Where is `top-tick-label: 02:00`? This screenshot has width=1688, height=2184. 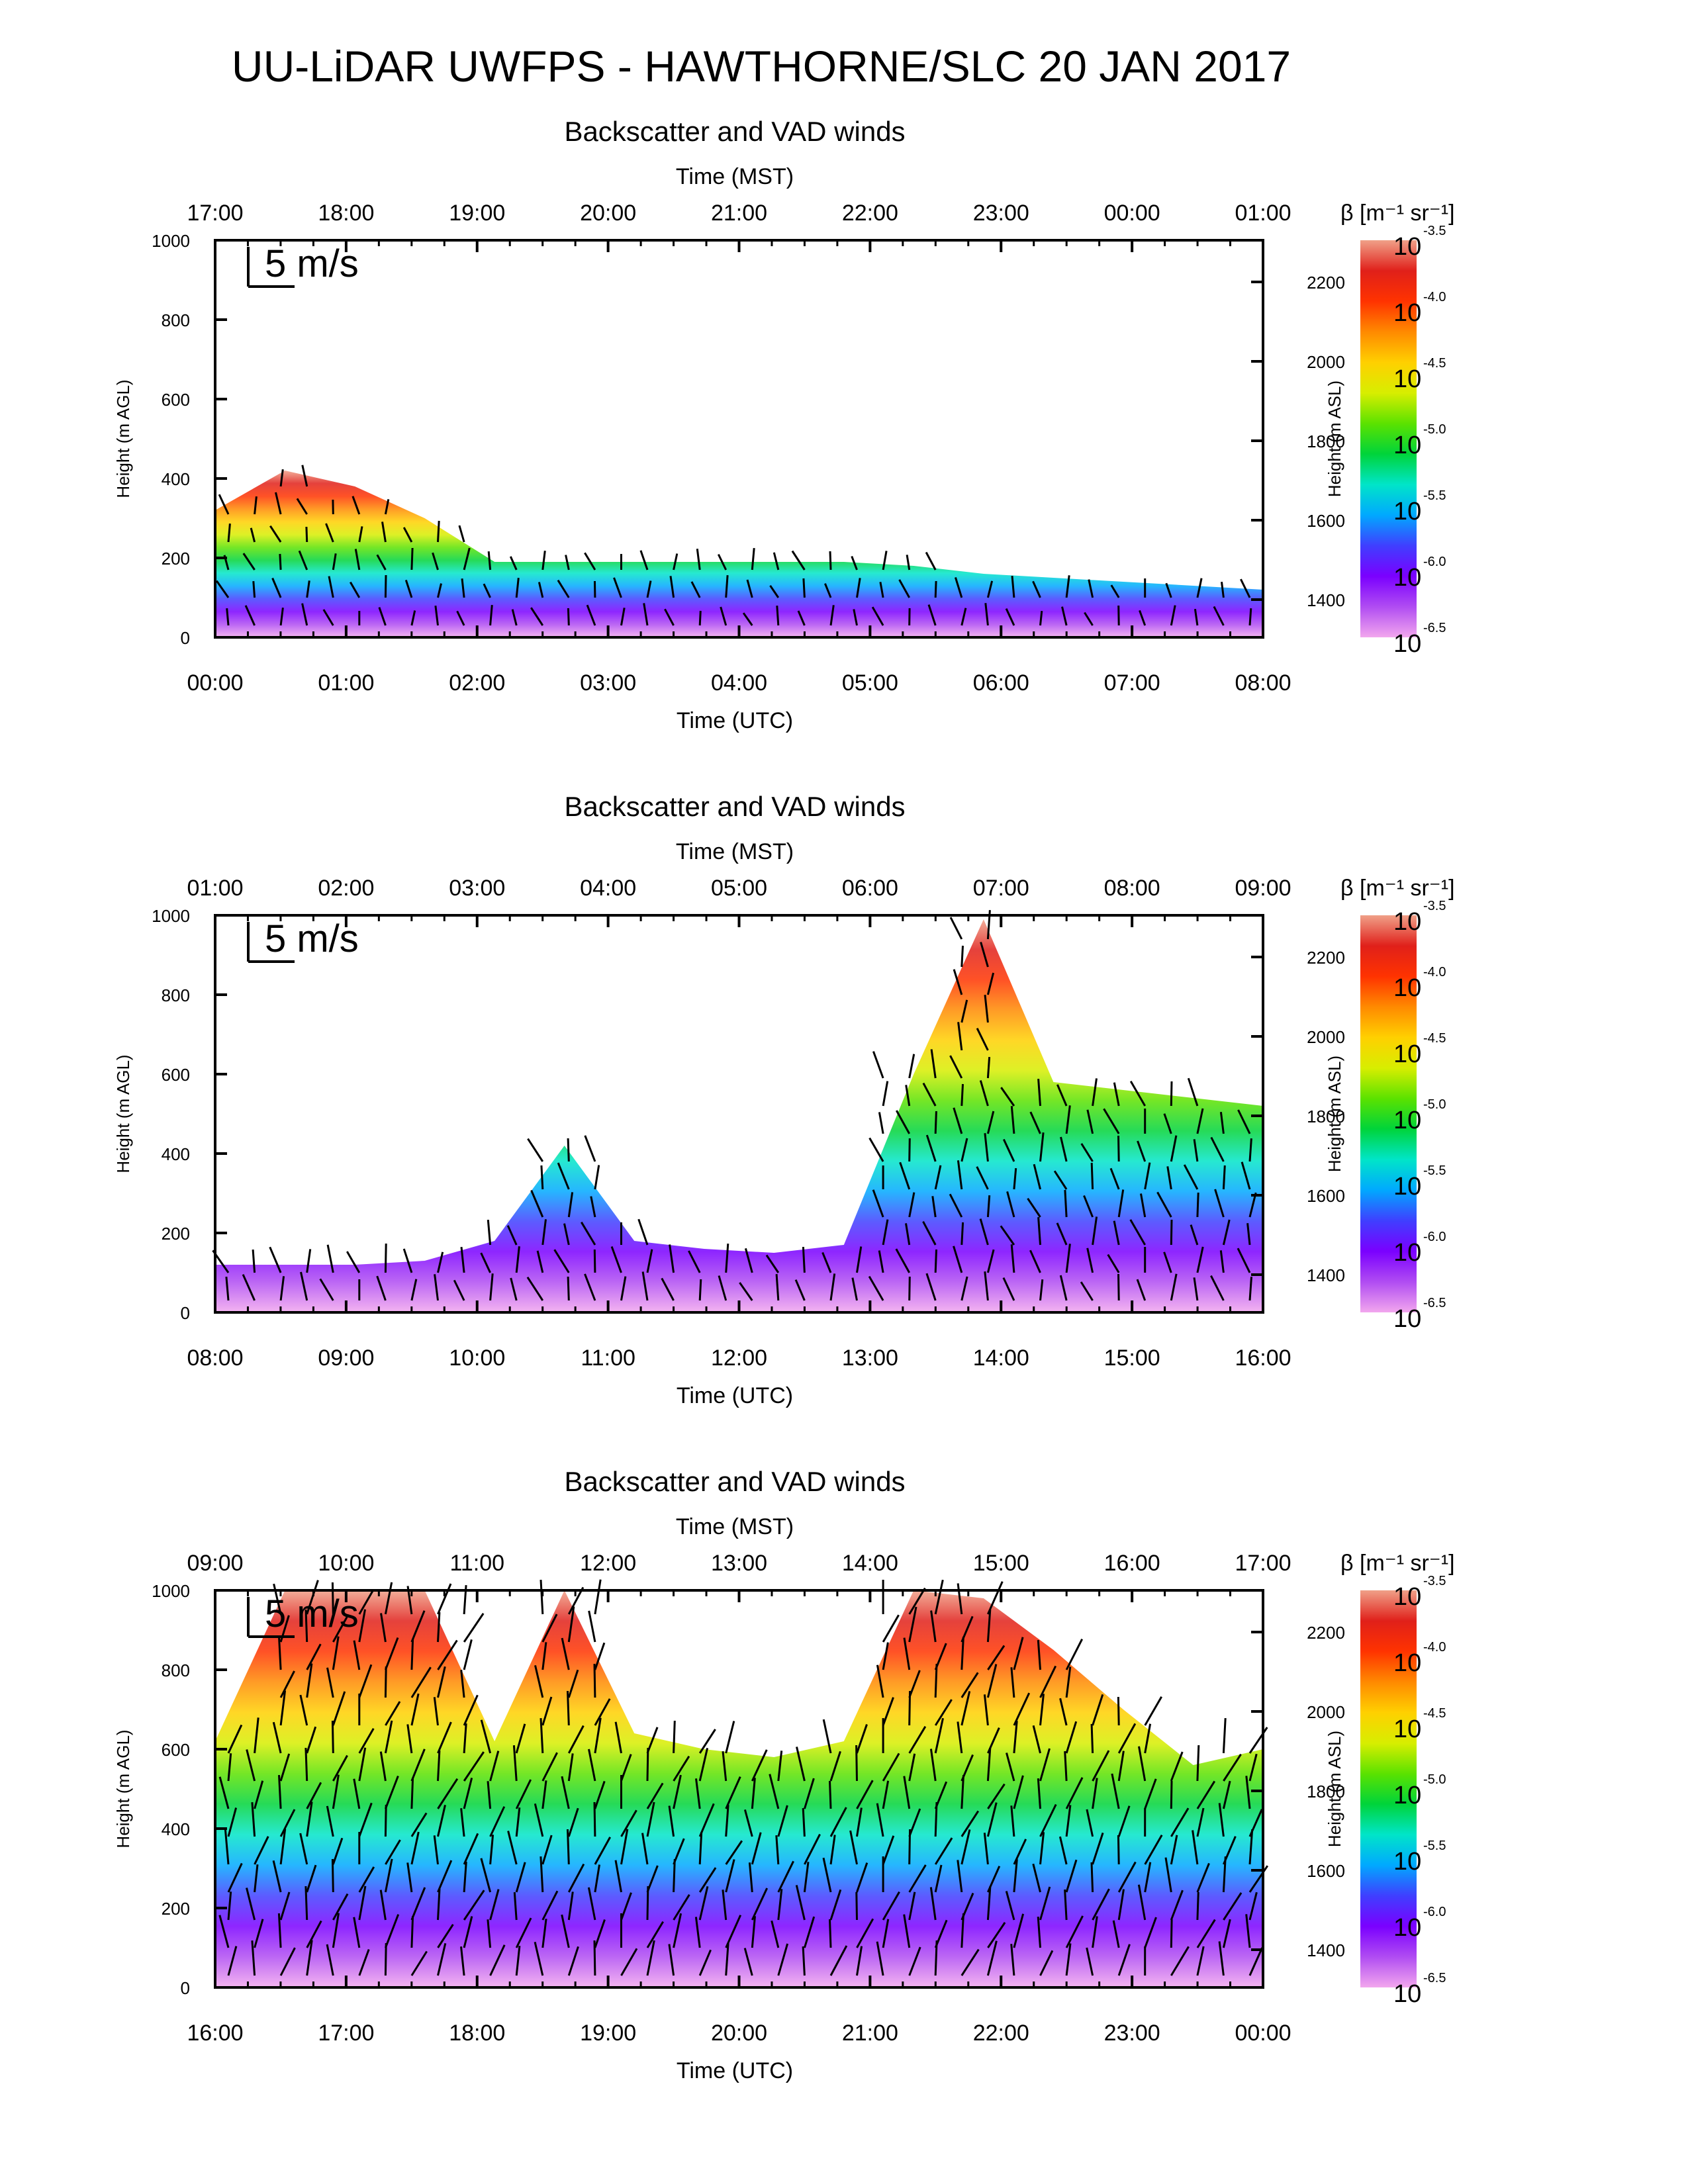
top-tick-label: 02:00 is located at coordinates (346, 889).